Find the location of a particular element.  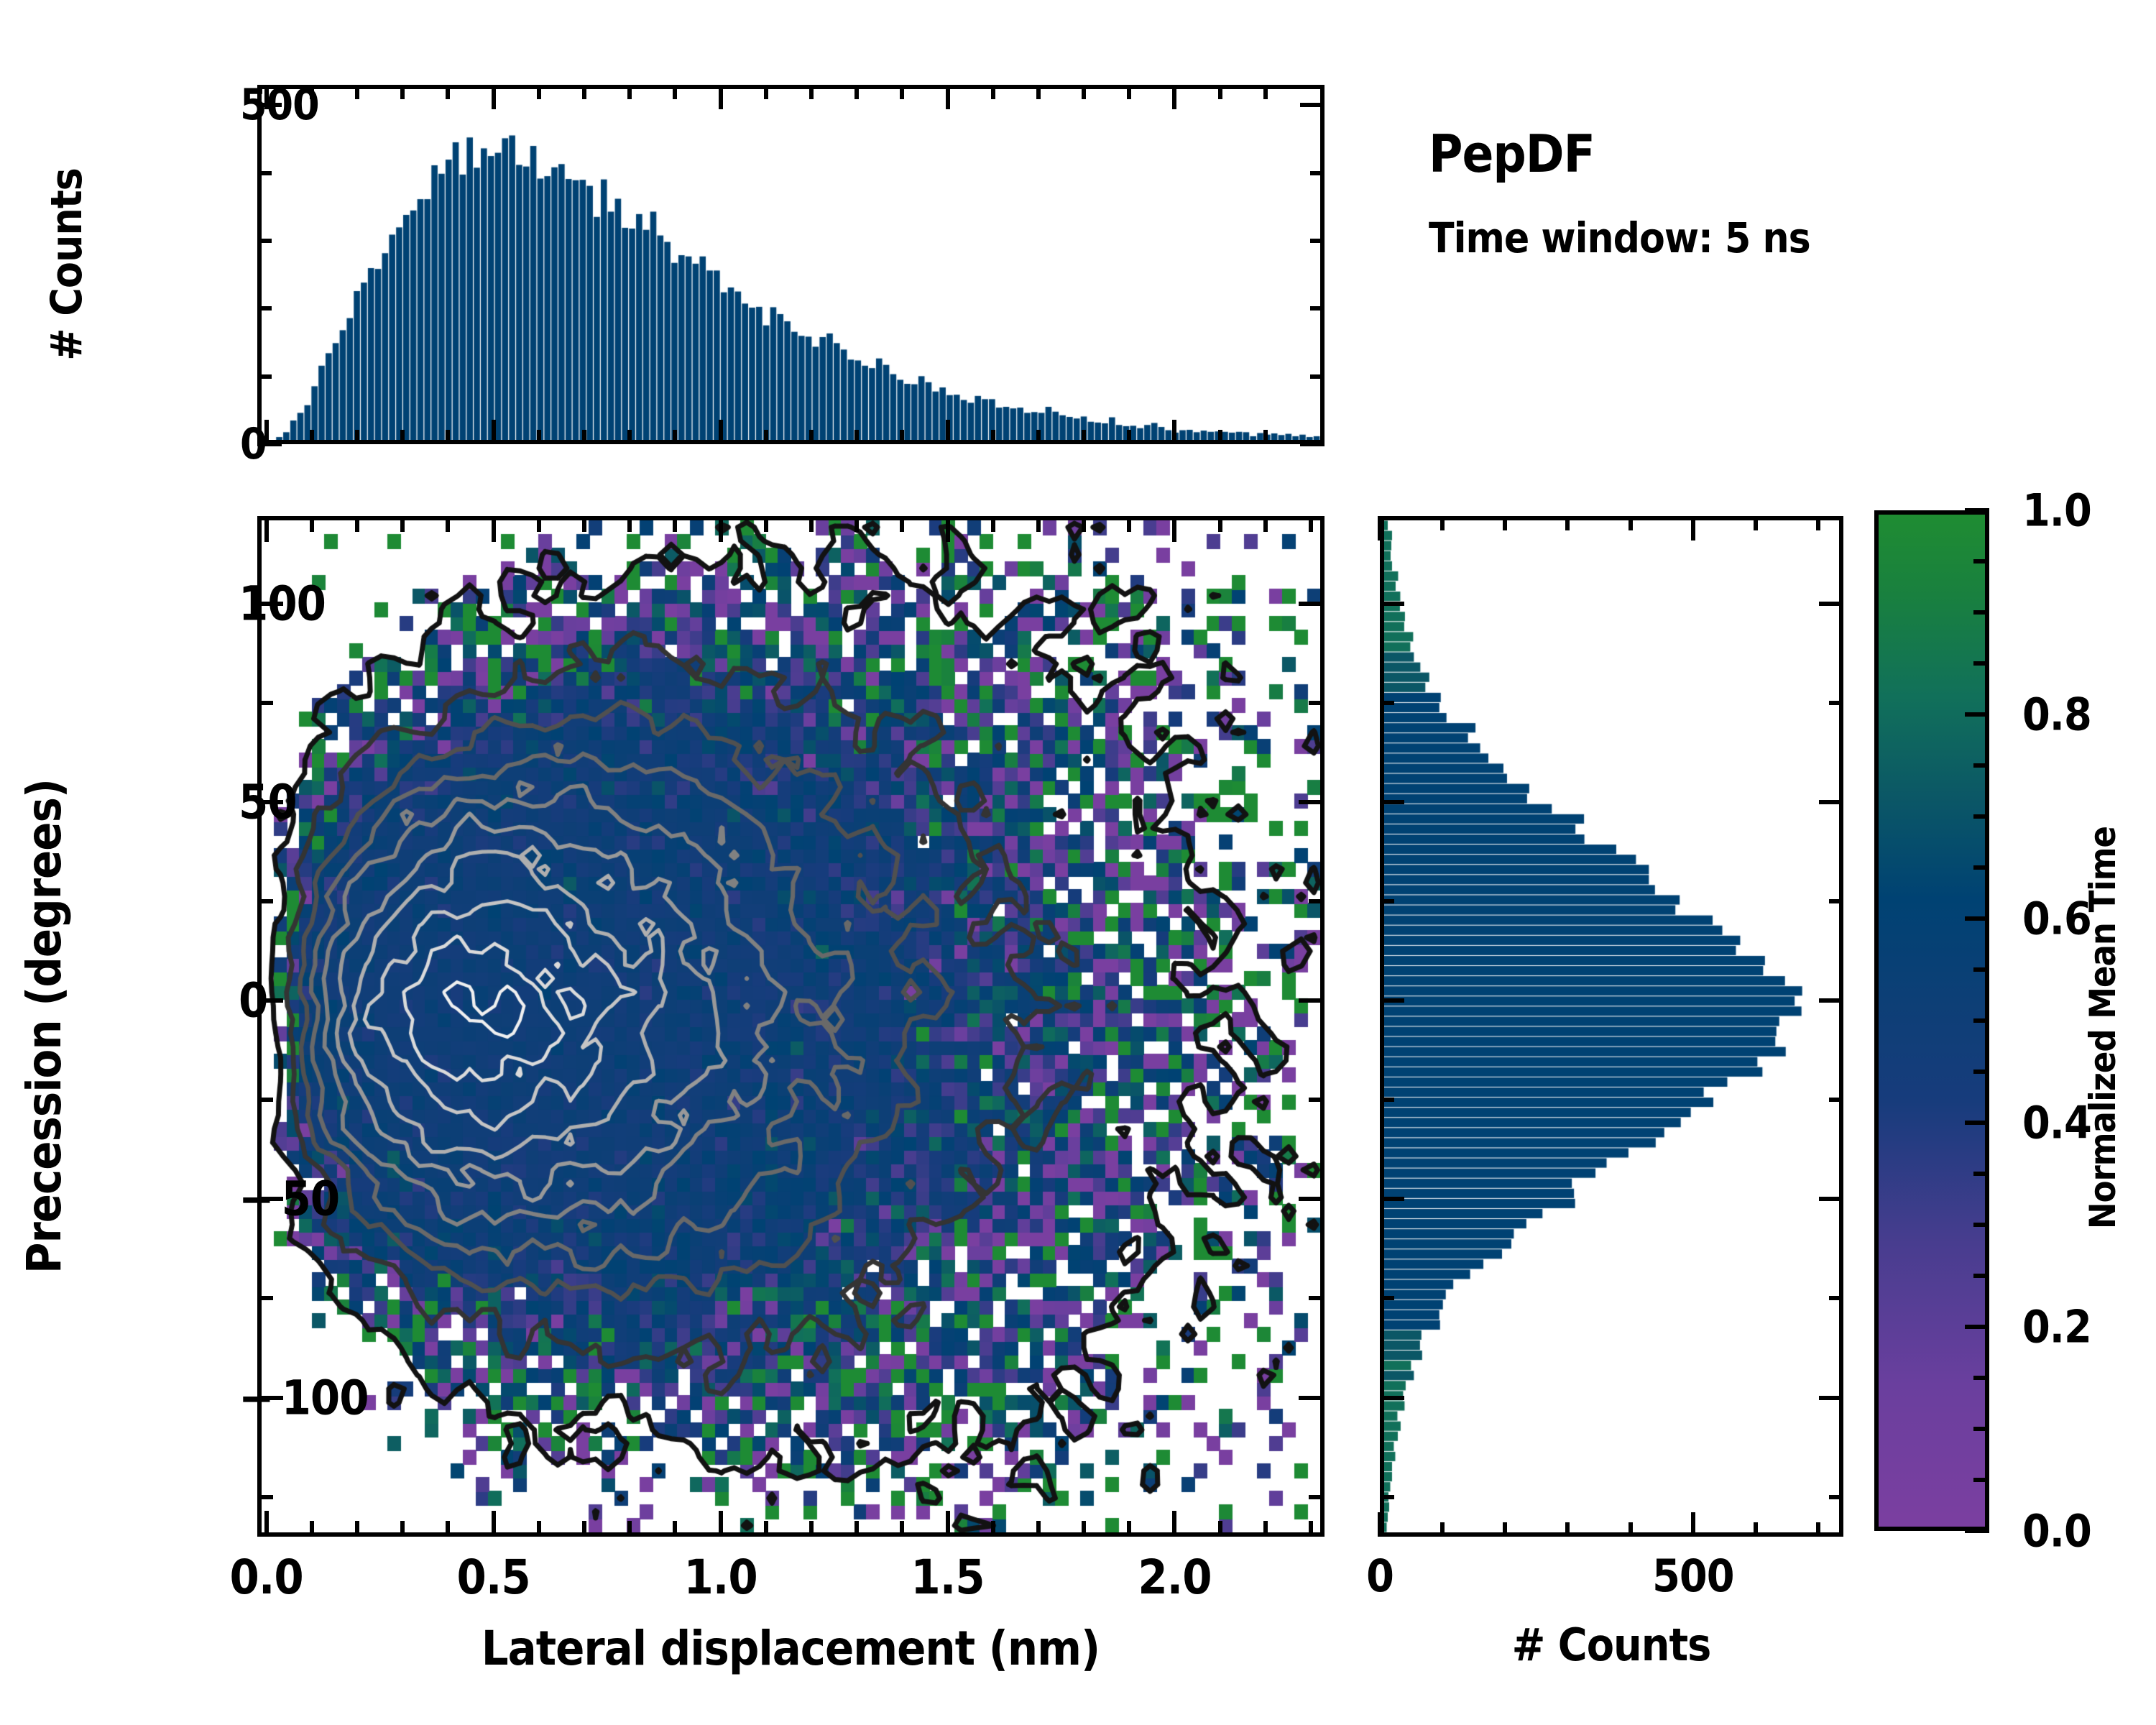

colorbar-tick-label: 0.2 is located at coordinates (2057, 1326).